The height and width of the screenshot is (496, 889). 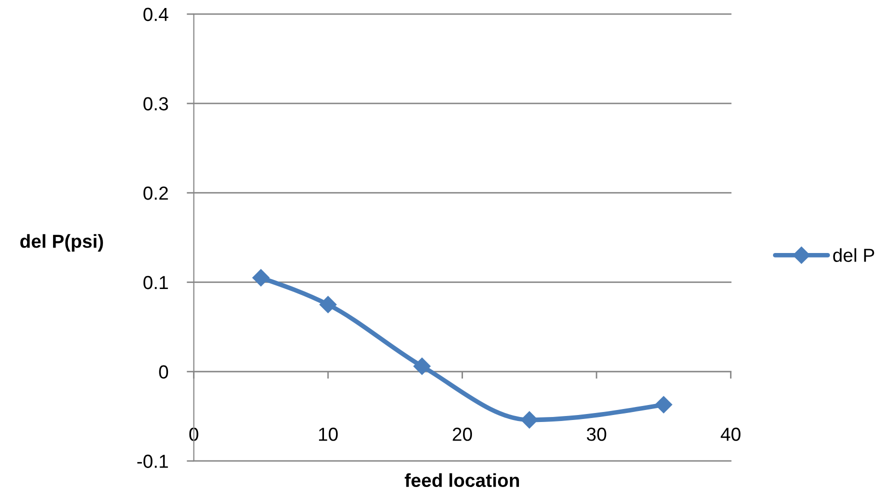 I want to click on x-tick-label: 30, so click(x=596, y=434).